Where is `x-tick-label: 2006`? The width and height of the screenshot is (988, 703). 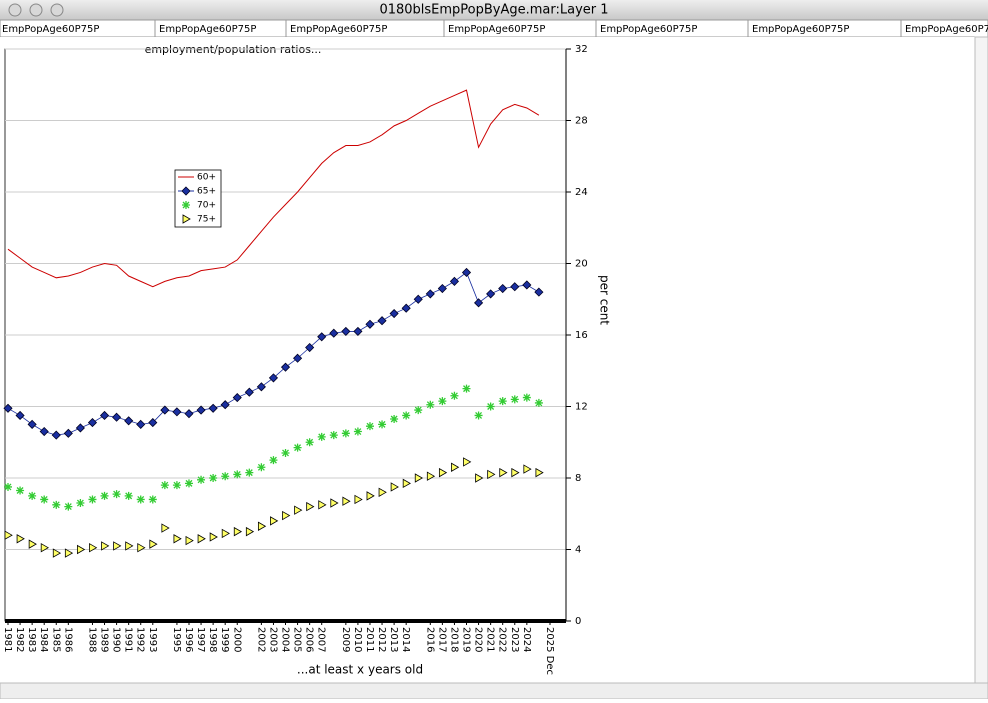
x-tick-label: 2006 is located at coordinates (309, 639).